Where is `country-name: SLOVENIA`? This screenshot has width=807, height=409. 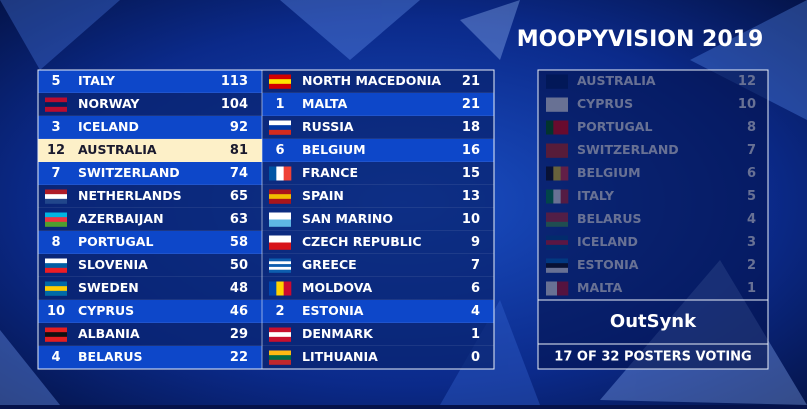
country-name: SLOVENIA is located at coordinates (113, 264).